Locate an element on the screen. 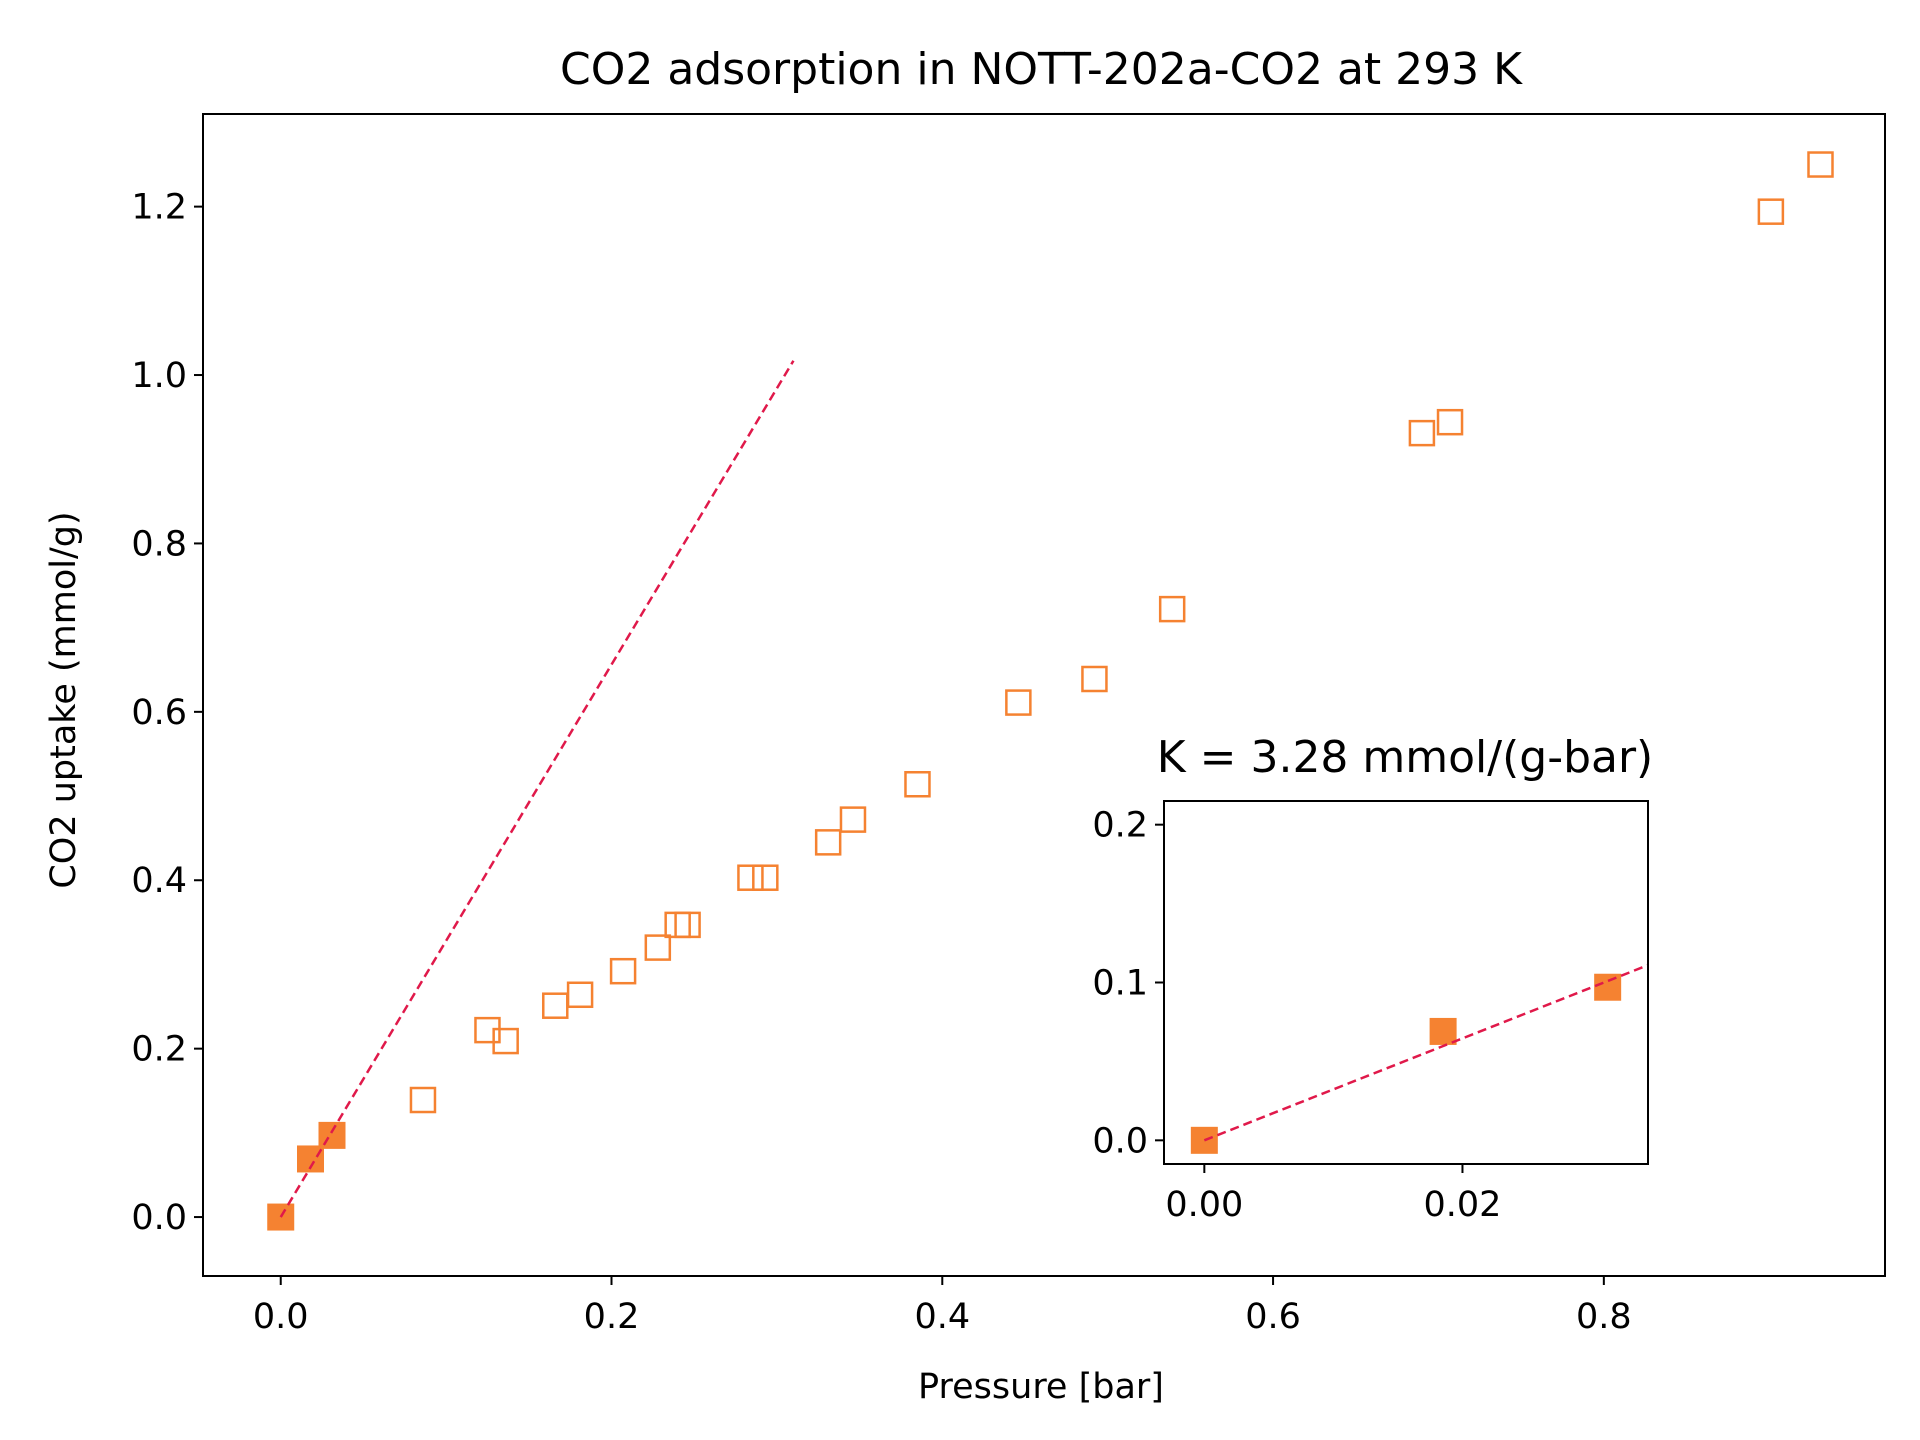 The height and width of the screenshot is (1440, 1920). main-x-tick-label: 0.8 is located at coordinates (1604, 1317).